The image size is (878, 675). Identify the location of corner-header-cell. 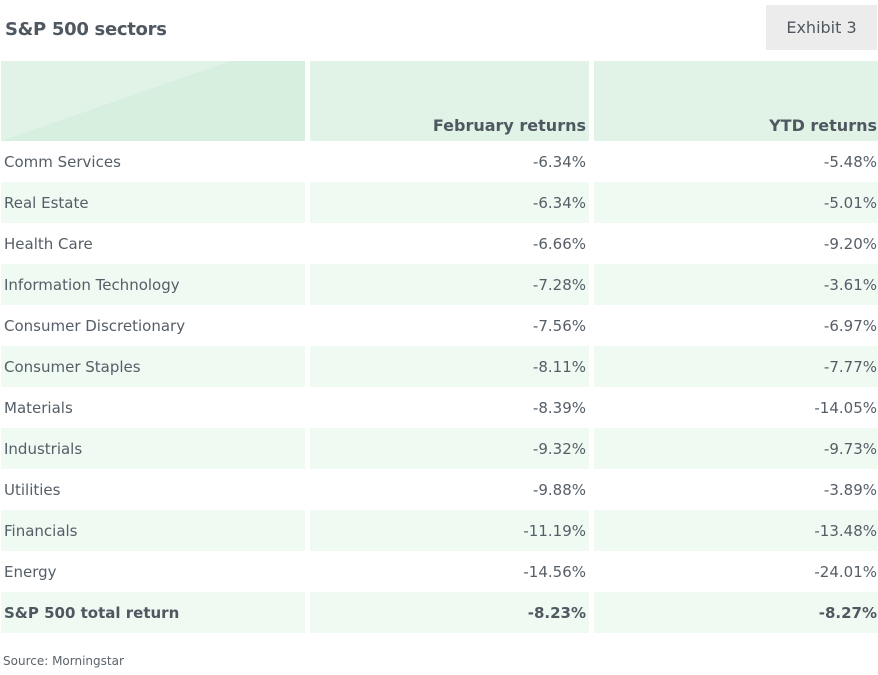
(153, 101).